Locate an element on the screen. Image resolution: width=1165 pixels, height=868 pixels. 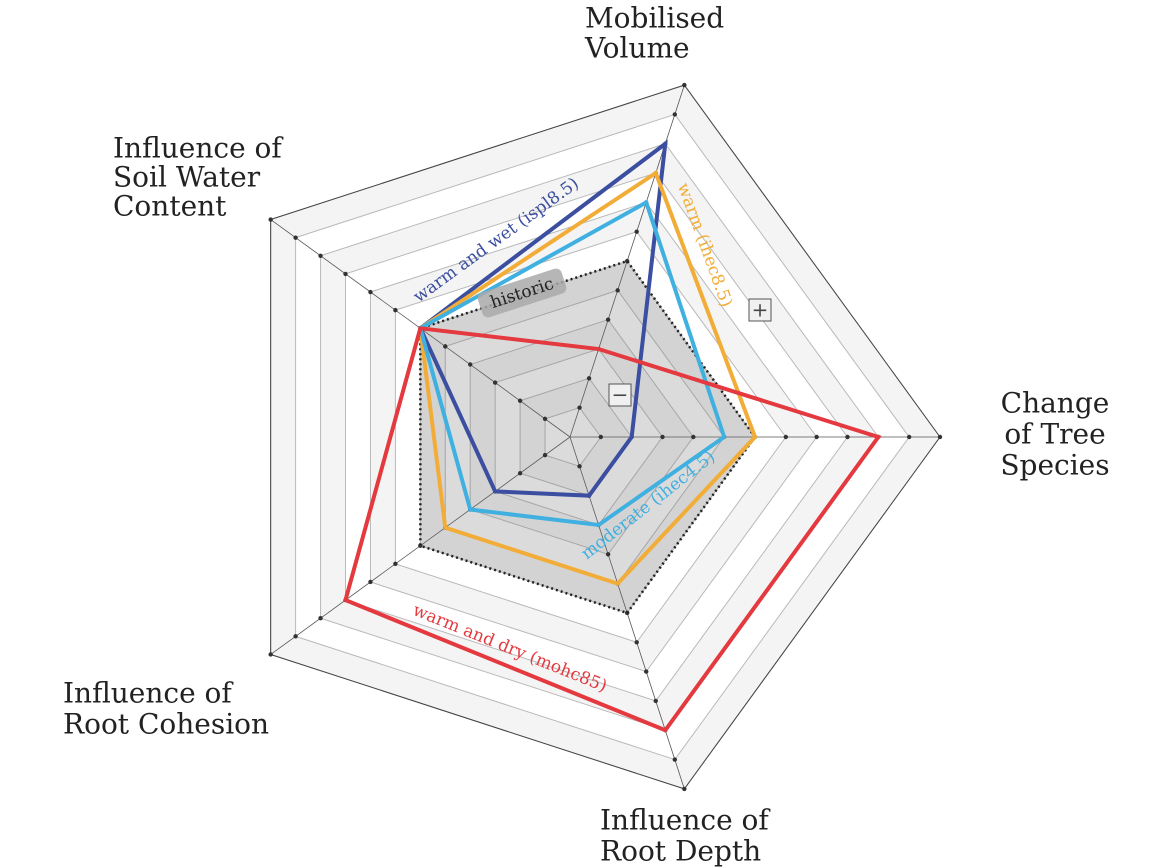
annotation: + is located at coordinates (760, 310).